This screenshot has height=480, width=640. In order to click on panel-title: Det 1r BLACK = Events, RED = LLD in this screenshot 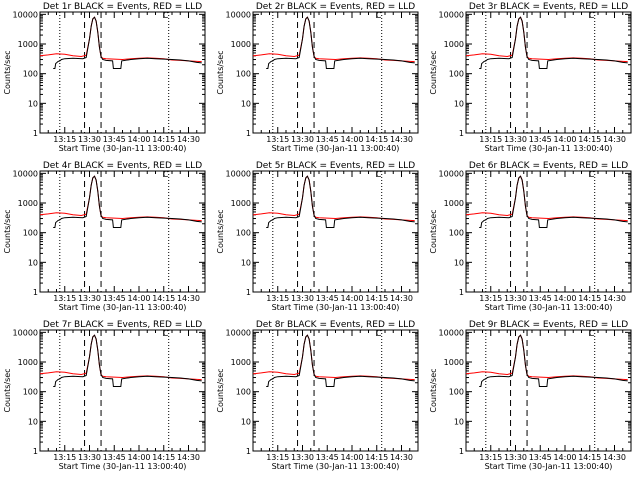, I will do `click(122, 7)`.